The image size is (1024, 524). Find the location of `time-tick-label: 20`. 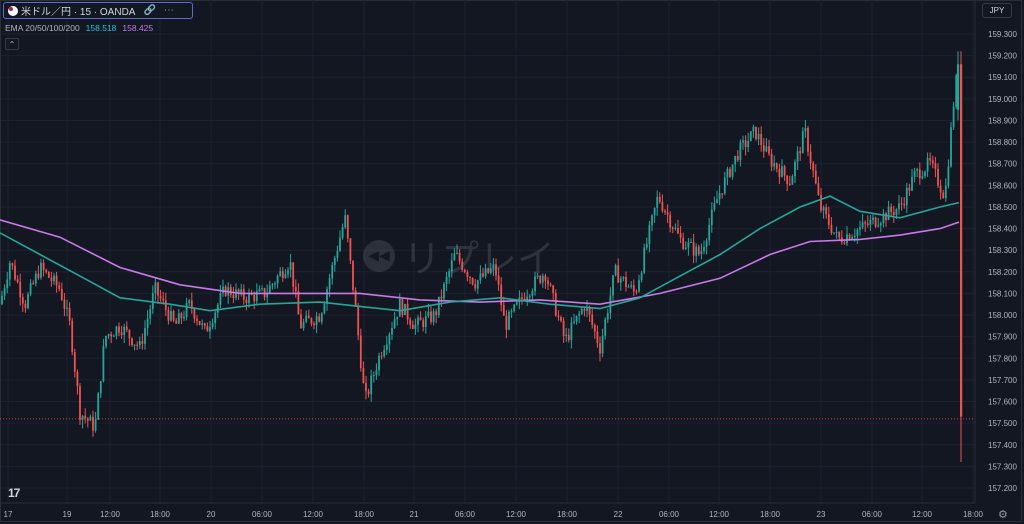

time-tick-label: 20 is located at coordinates (211, 514).